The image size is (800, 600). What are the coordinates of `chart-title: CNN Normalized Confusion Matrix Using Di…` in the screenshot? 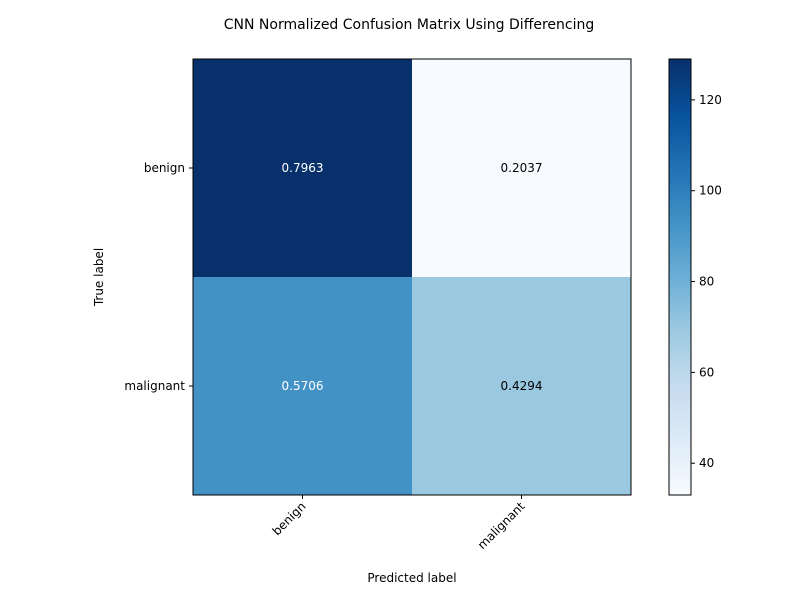 It's located at (409, 25).